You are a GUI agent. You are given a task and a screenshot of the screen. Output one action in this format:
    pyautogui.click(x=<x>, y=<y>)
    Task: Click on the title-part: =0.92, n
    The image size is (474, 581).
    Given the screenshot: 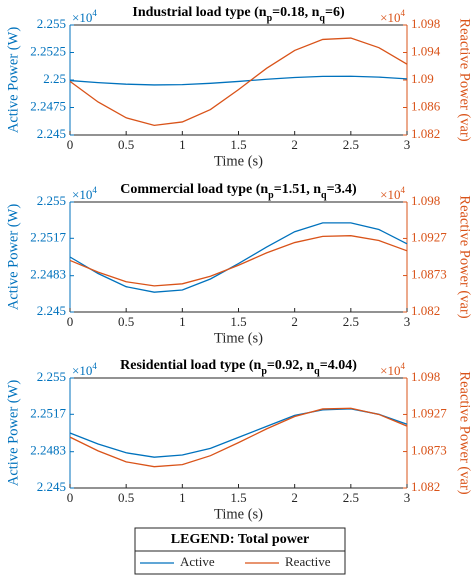 What is the action you would take?
    pyautogui.click(x=290, y=365)
    